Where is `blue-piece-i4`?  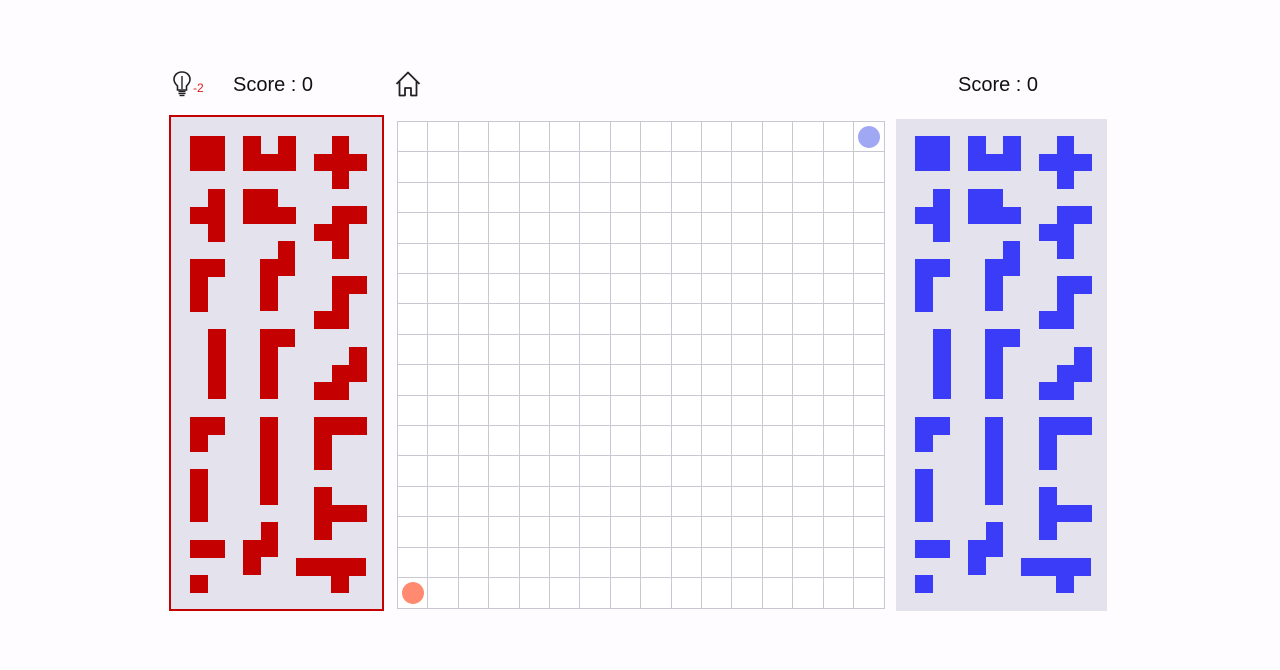 blue-piece-i4 is located at coordinates (942, 364).